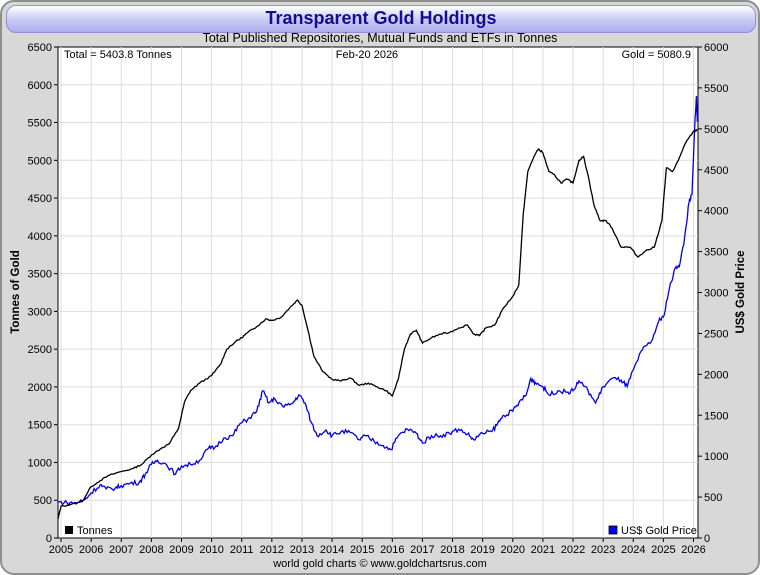 Image resolution: width=760 pixels, height=575 pixels. Describe the element at coordinates (95, 531) in the screenshot. I see `legend-tonnes: Tonnes` at that location.